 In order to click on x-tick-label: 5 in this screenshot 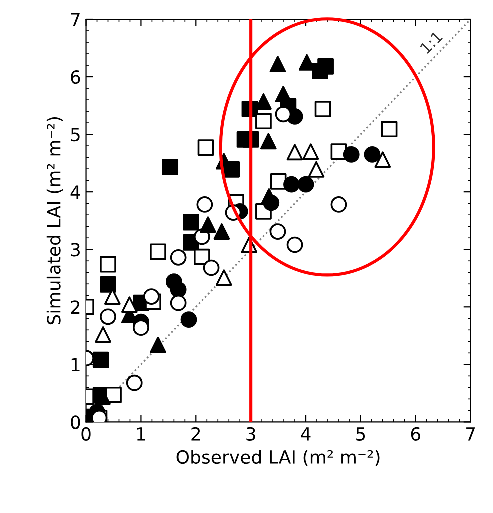, I will do `click(361, 435)`.